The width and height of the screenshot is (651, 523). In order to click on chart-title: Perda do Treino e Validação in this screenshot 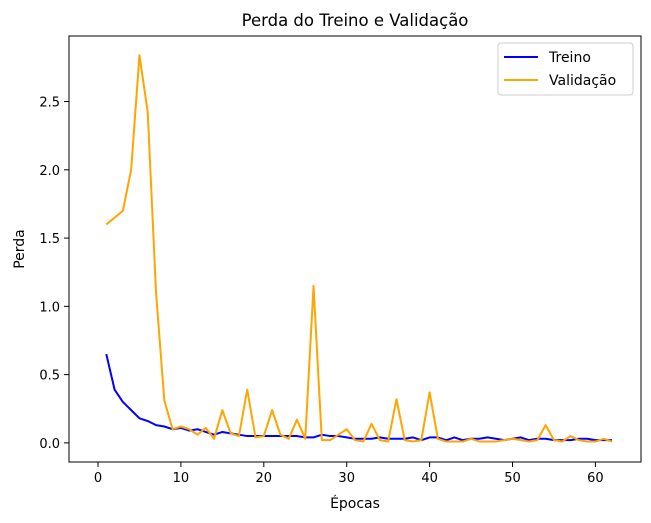, I will do `click(355, 20)`.